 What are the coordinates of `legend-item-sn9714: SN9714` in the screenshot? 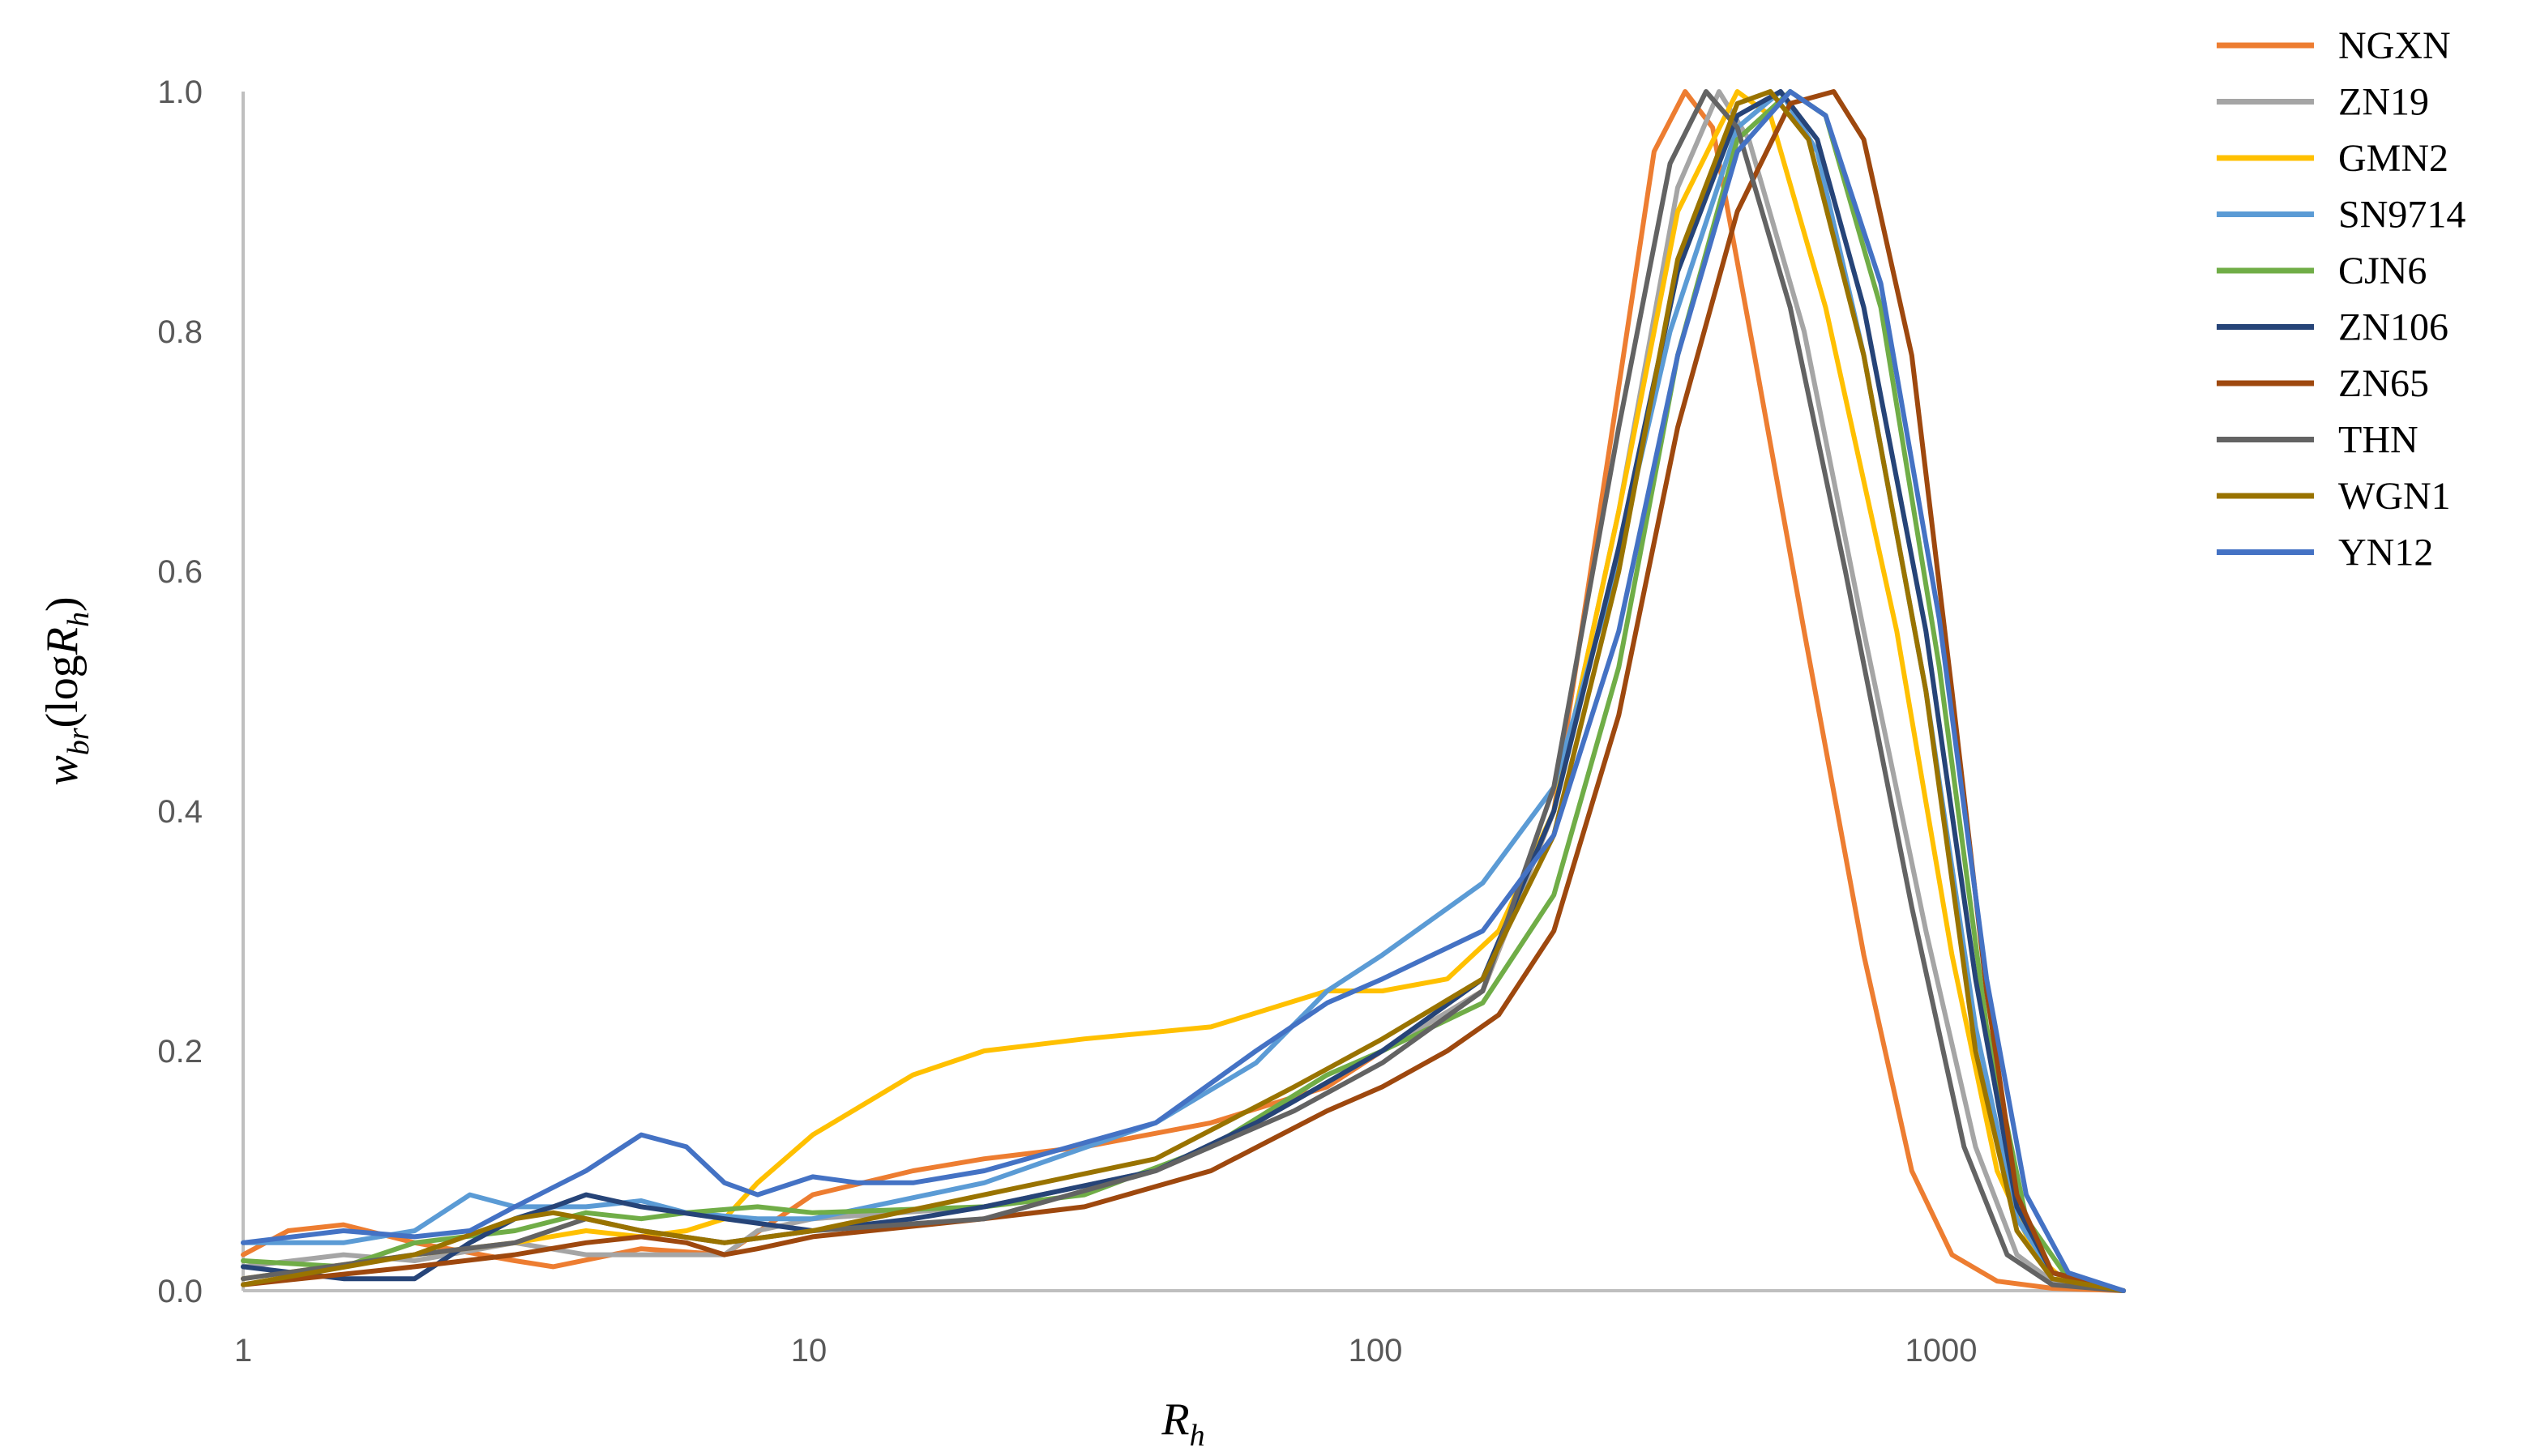 It's located at (2341, 216).